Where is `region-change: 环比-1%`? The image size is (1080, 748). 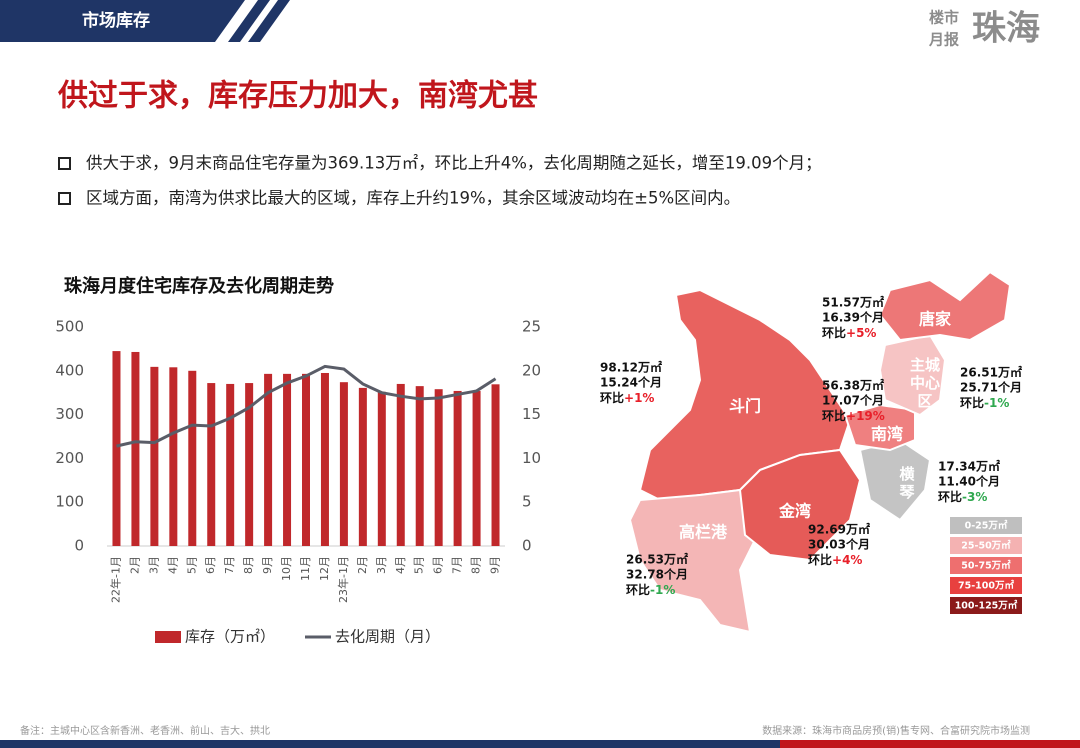
region-change: 环比-1% is located at coordinates (984, 402).